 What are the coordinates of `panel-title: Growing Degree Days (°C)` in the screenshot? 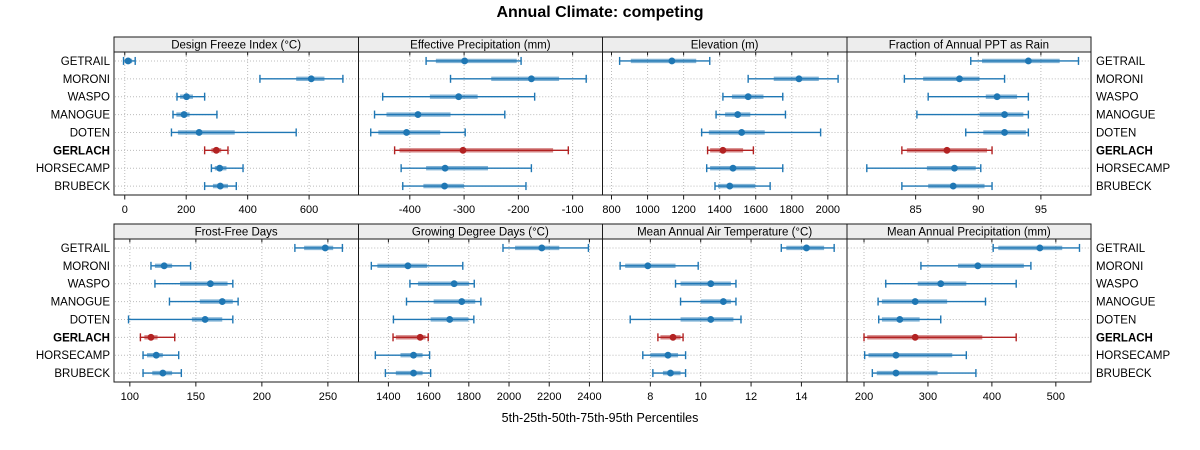 It's located at (480, 233).